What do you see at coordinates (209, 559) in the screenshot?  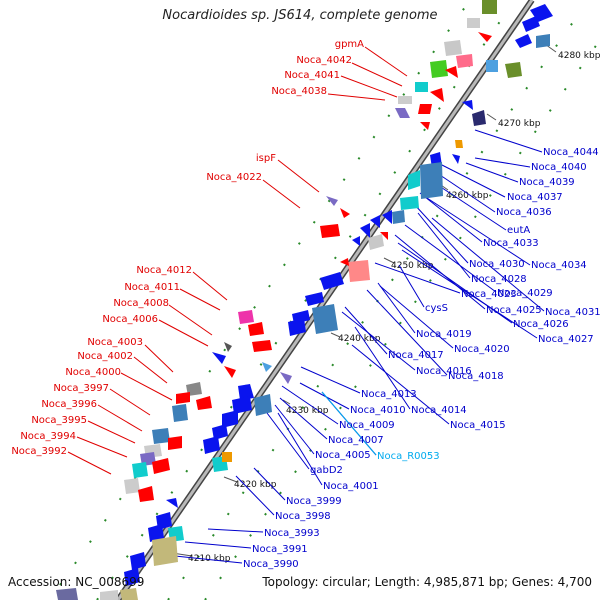 I see `tick-label: 4210 kbp` at bounding box center [209, 559].